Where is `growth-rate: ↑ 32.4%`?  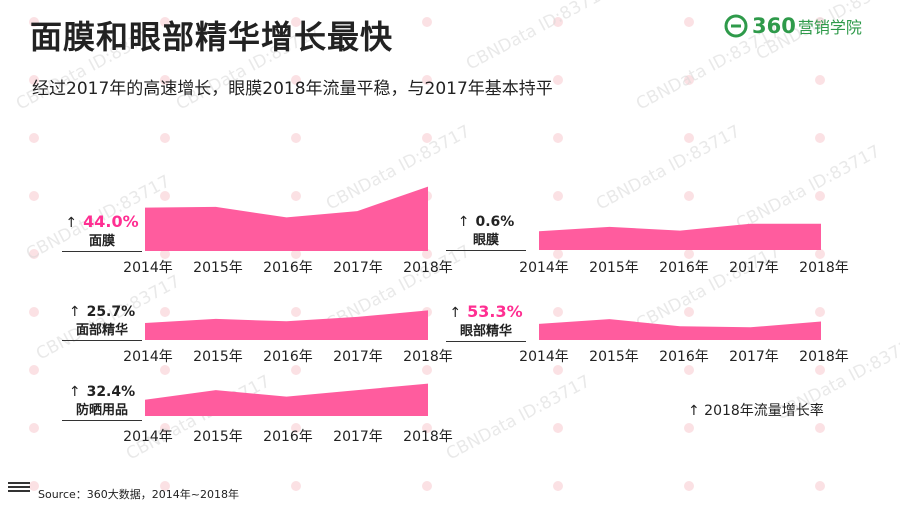 growth-rate: ↑ 32.4% is located at coordinates (102, 392).